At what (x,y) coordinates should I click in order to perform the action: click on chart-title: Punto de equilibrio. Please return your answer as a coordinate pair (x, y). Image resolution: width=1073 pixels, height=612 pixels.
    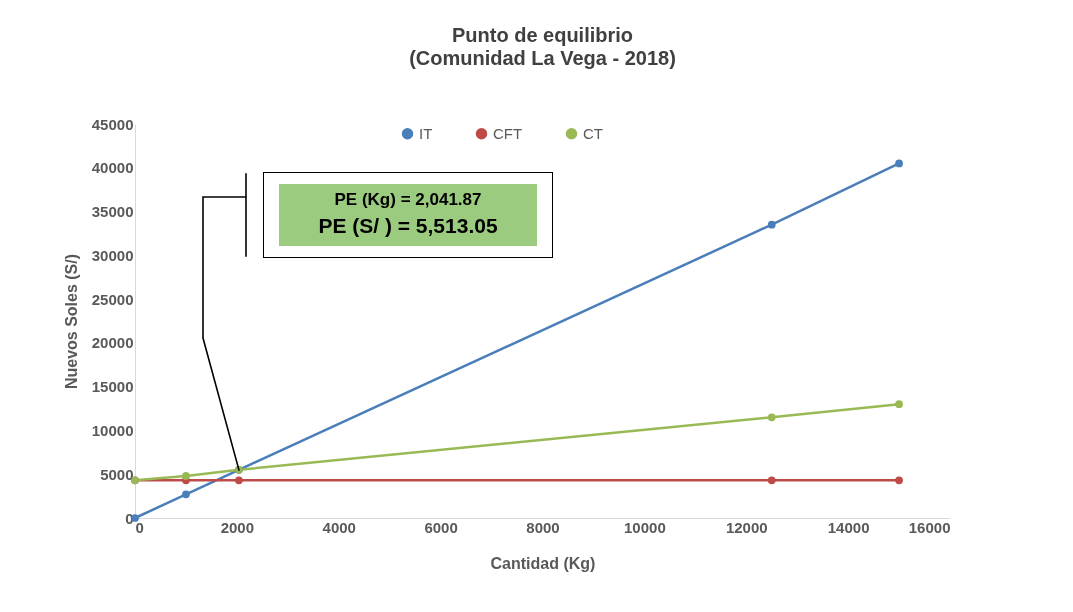
    Looking at the image, I should click on (542, 35).